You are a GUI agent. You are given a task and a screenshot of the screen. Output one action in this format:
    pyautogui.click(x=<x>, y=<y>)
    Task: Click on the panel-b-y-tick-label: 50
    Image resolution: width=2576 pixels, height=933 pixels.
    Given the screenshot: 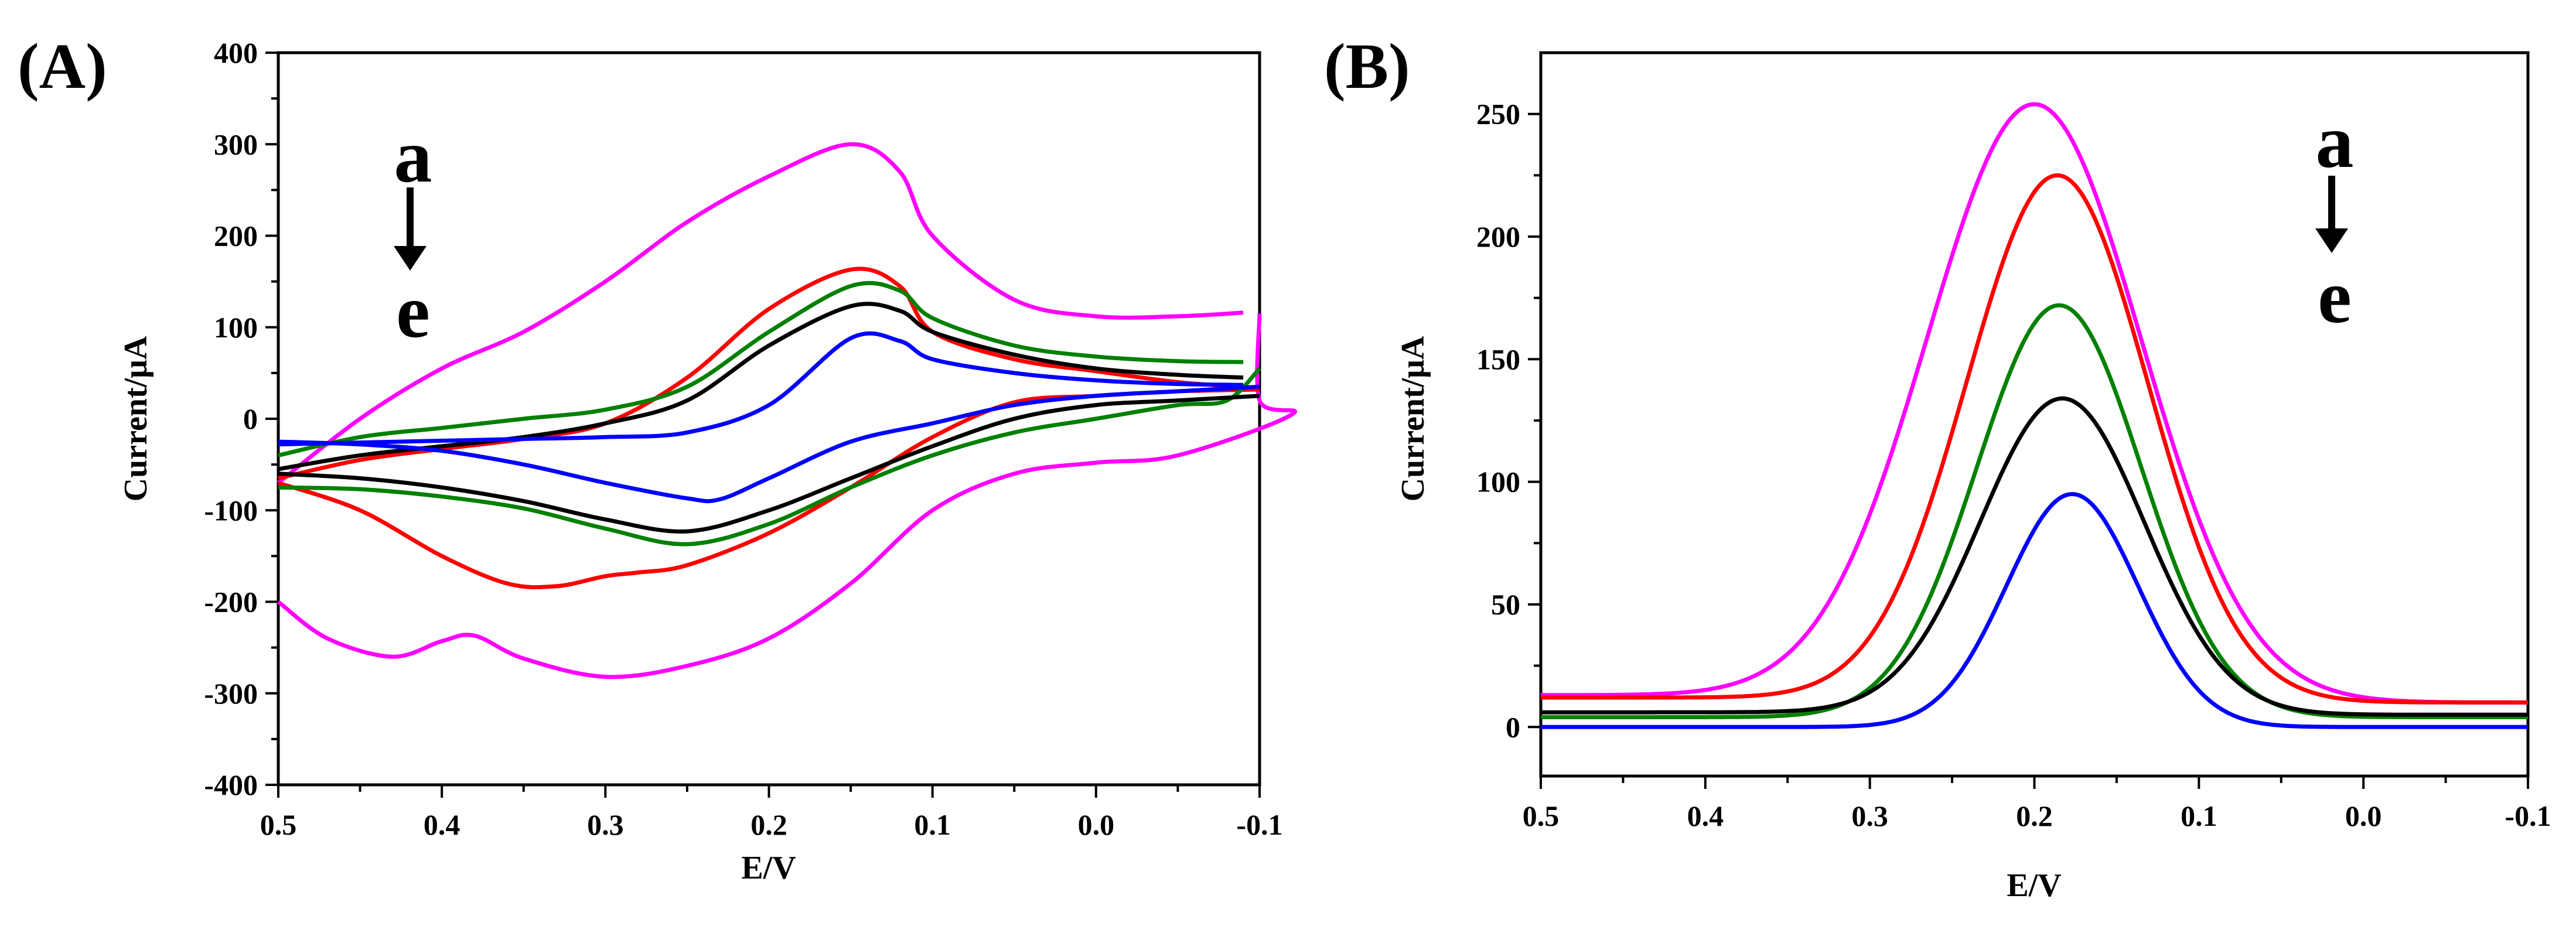 What is the action you would take?
    pyautogui.click(x=1505, y=604)
    